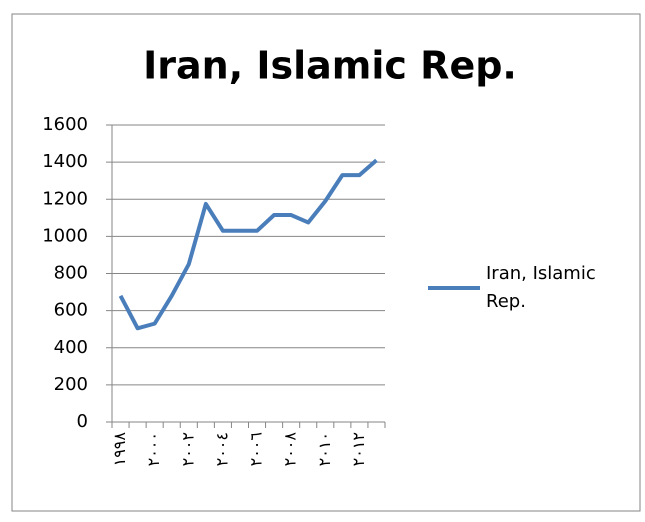 The height and width of the screenshot is (522, 645). What do you see at coordinates (324, 449) in the screenshot?
I see `x-tick-label: ٢٠١٠` at bounding box center [324, 449].